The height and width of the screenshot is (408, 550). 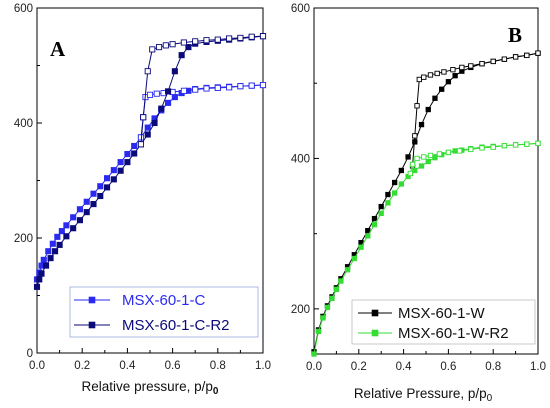 What do you see at coordinates (300, 310) in the screenshot?
I see `panel-b-ytick-label: 200` at bounding box center [300, 310].